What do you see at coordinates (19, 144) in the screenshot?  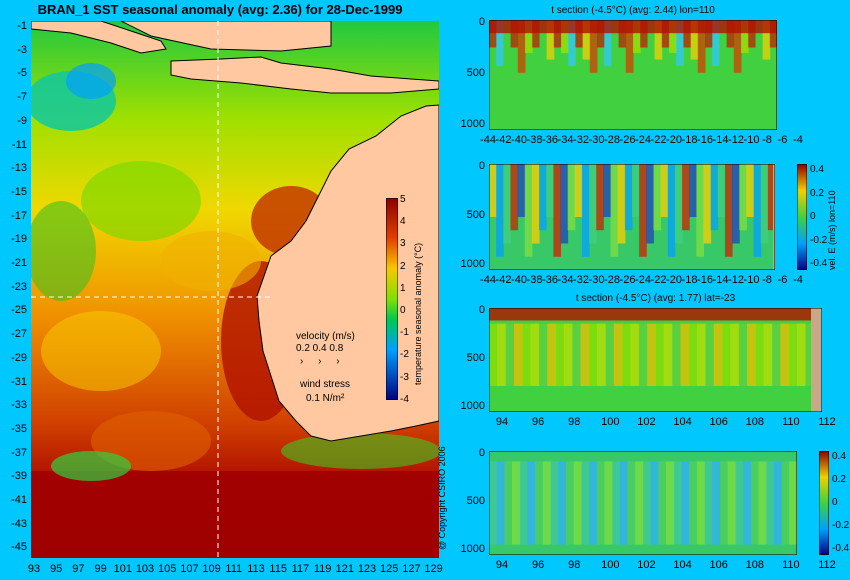 I see `map-y-tick: -11` at bounding box center [19, 144].